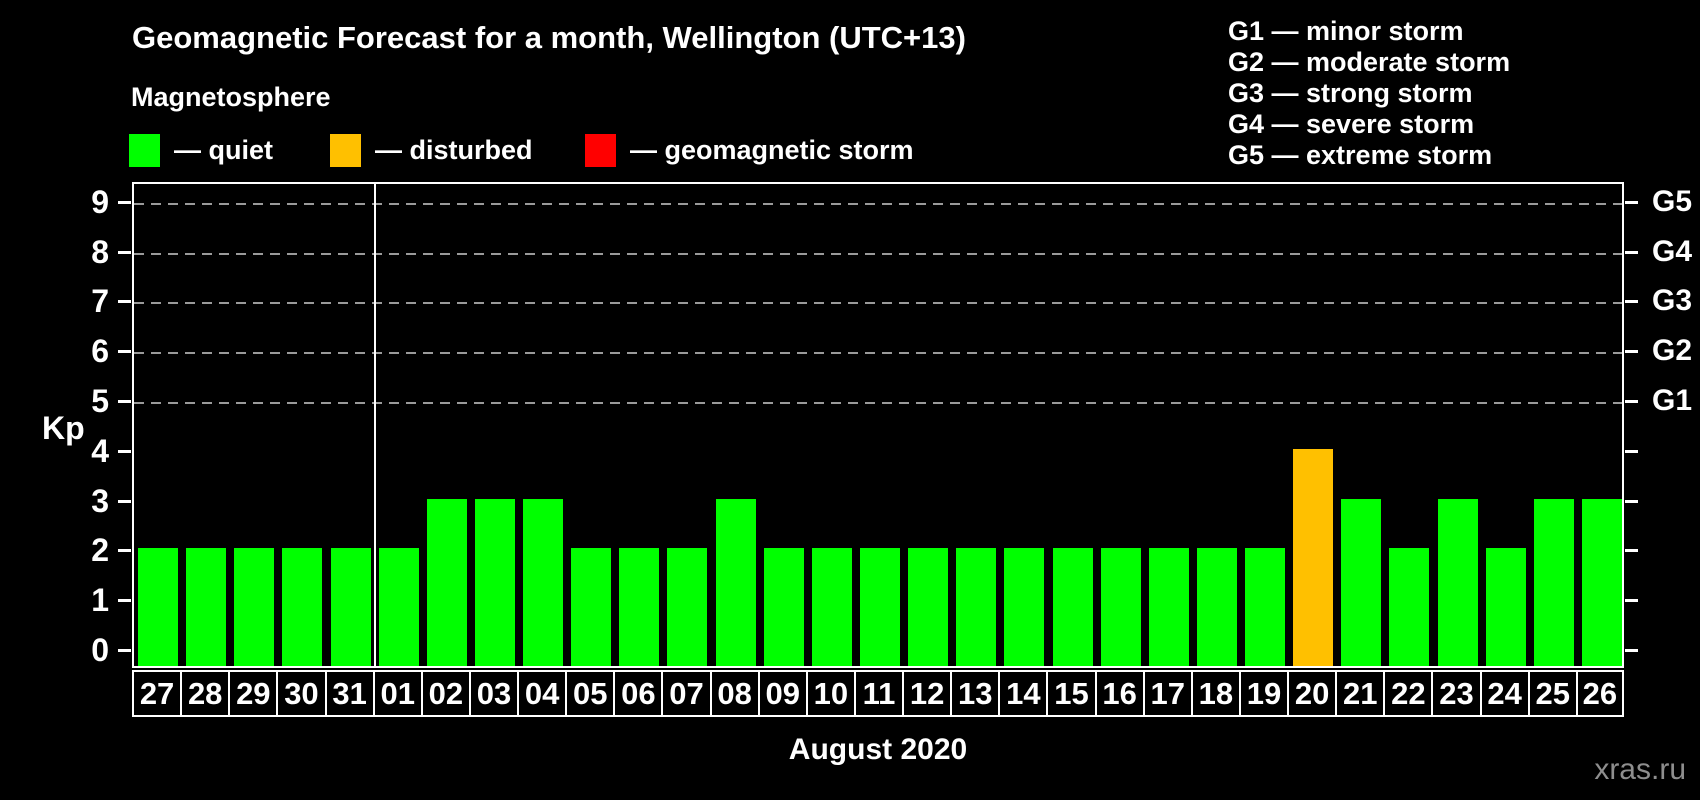 The width and height of the screenshot is (1700, 800). I want to click on g4-legend-line: G4 — severe storm, so click(1351, 124).